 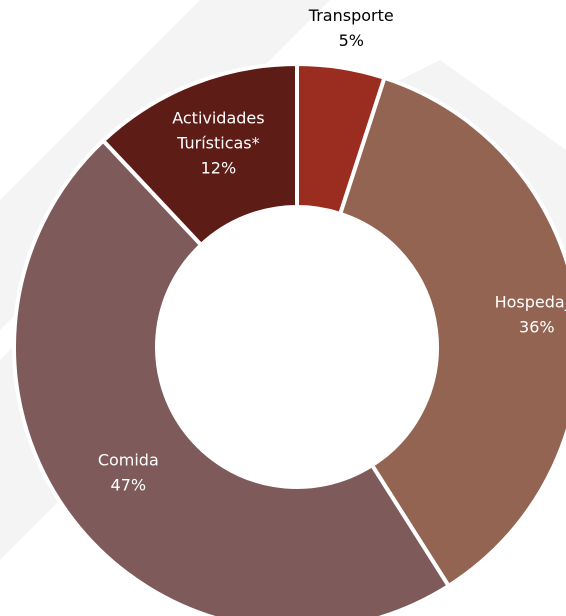 What do you see at coordinates (128, 472) in the screenshot?
I see `slice-label-comida: Comida 47%` at bounding box center [128, 472].